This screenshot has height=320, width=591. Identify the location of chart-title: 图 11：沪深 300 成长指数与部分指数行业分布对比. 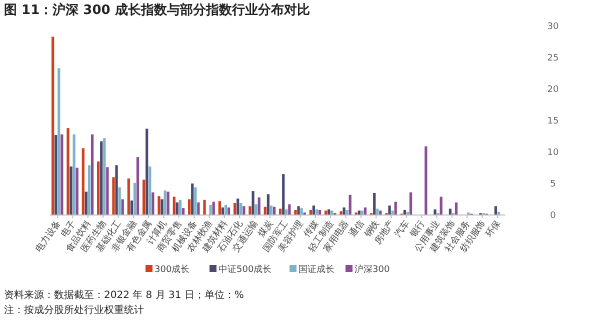
(157, 10).